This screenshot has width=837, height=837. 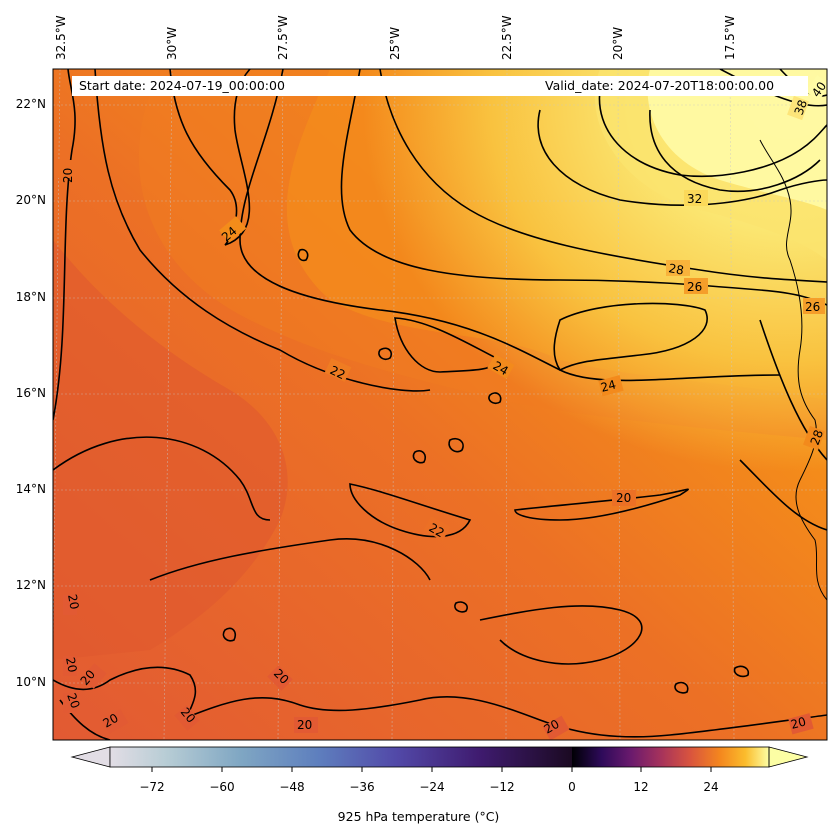 I want to click on colorbar-tick-label: −36, so click(x=362, y=787).